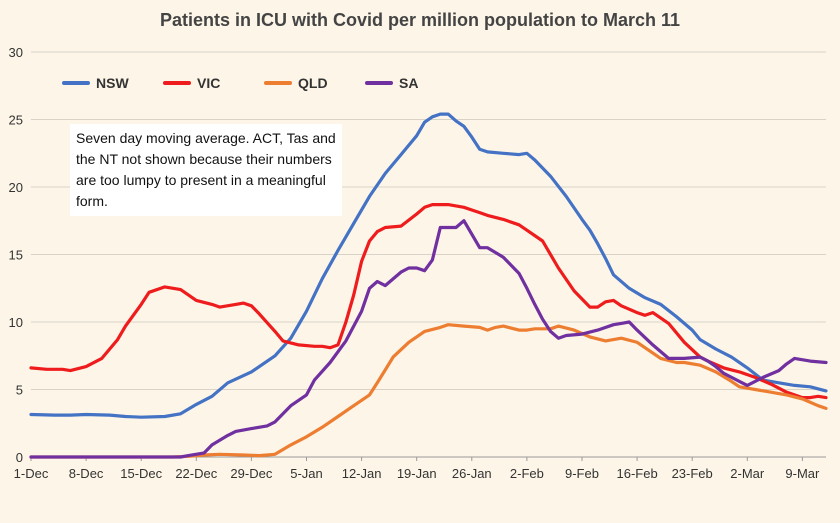 The image size is (840, 523). What do you see at coordinates (636, 473) in the screenshot?
I see `x-tick-label-16-Feb: 16-Feb` at bounding box center [636, 473].